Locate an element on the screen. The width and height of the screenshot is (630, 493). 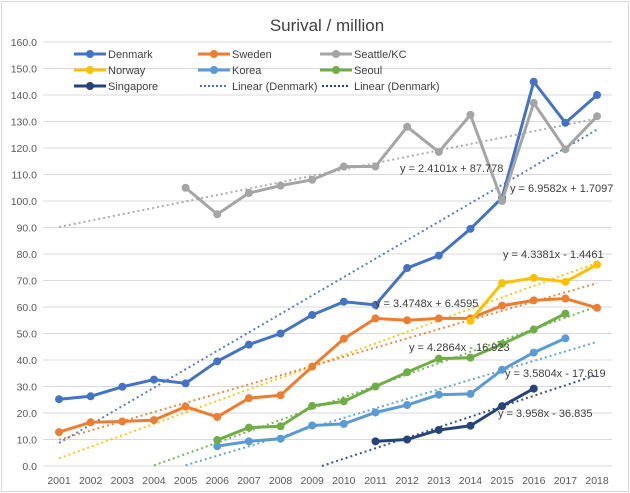
x-tick-label: 2003 is located at coordinates (123, 481).